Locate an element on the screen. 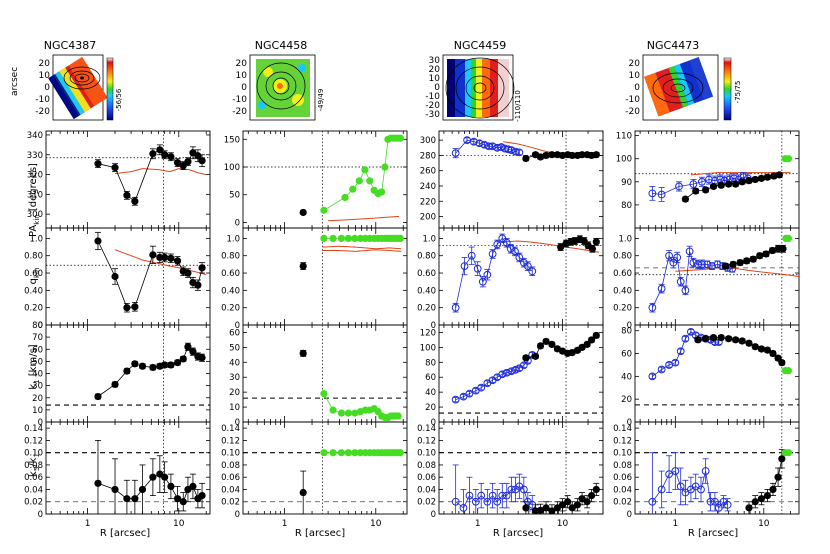 This screenshot has height=554, width=830. map-tick: -10 is located at coordinates (42, 100).